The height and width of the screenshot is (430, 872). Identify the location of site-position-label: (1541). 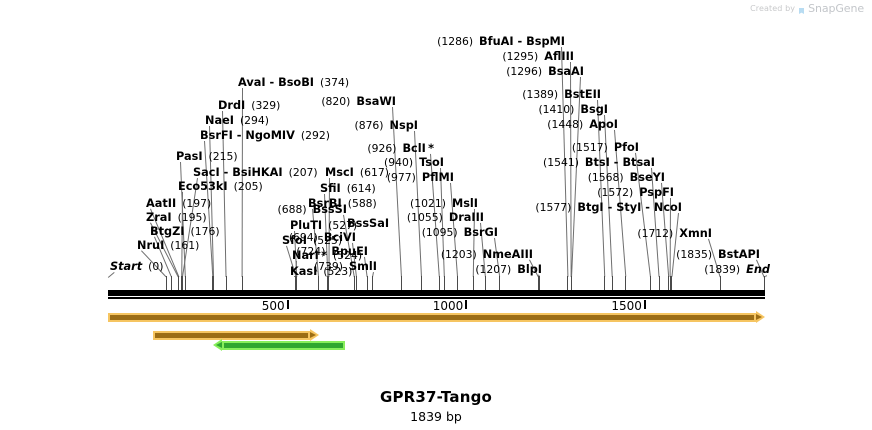
(561, 162).